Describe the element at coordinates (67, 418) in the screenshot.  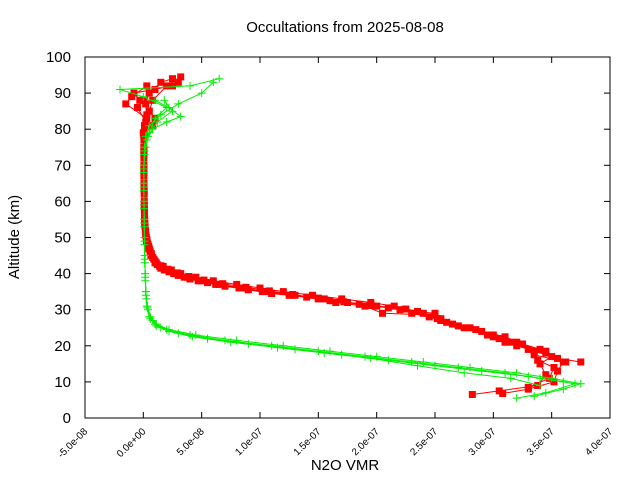
I see `y-tick-label: 0` at that location.